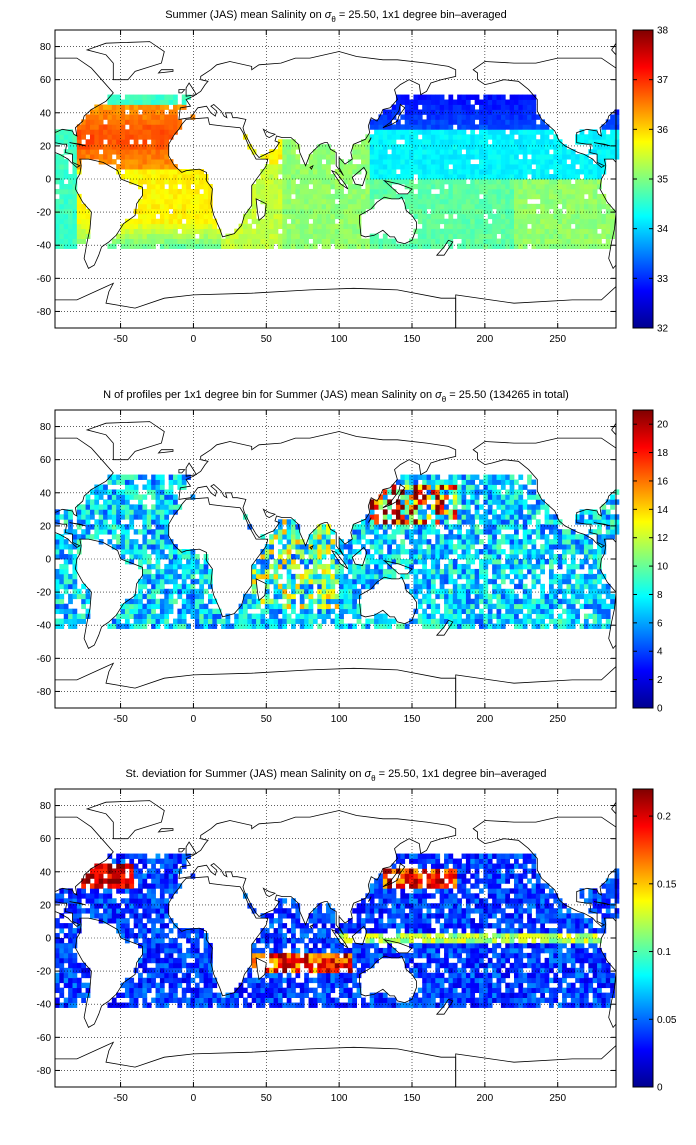 The width and height of the screenshot is (696, 1145). Describe the element at coordinates (44, 246) in the screenshot. I see `y-tick-label: -40` at that location.